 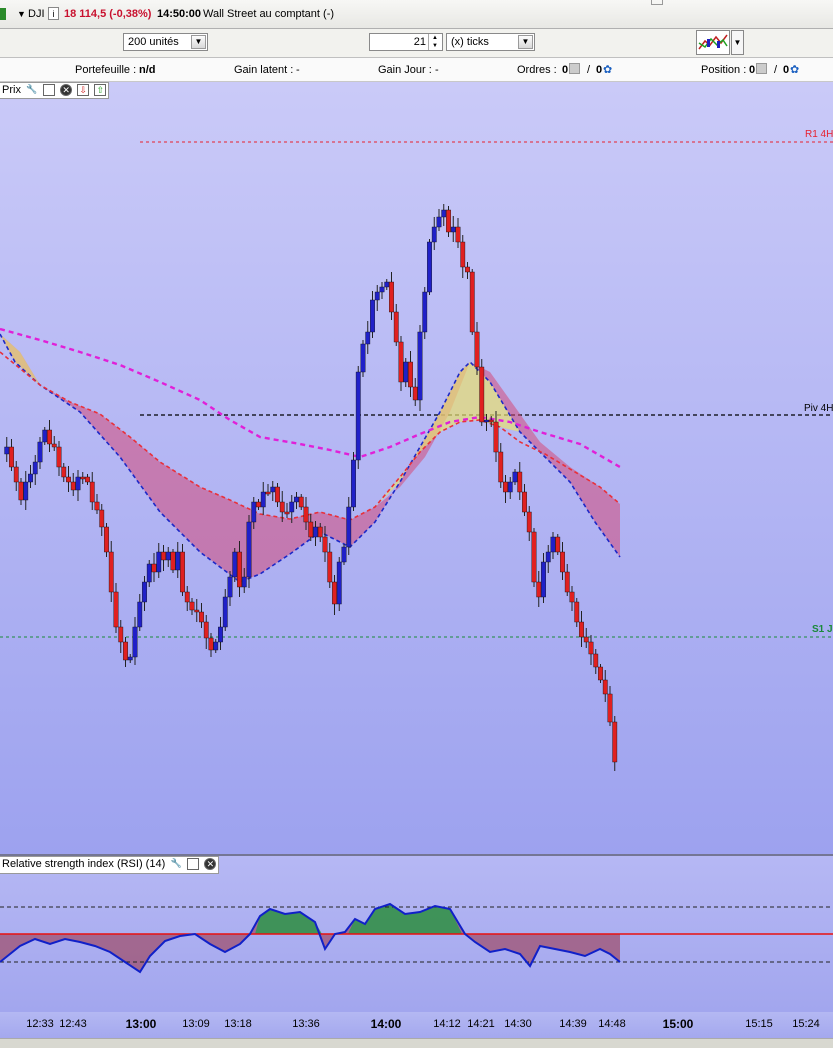 I want to click on position-label: Position :, so click(x=724, y=70).